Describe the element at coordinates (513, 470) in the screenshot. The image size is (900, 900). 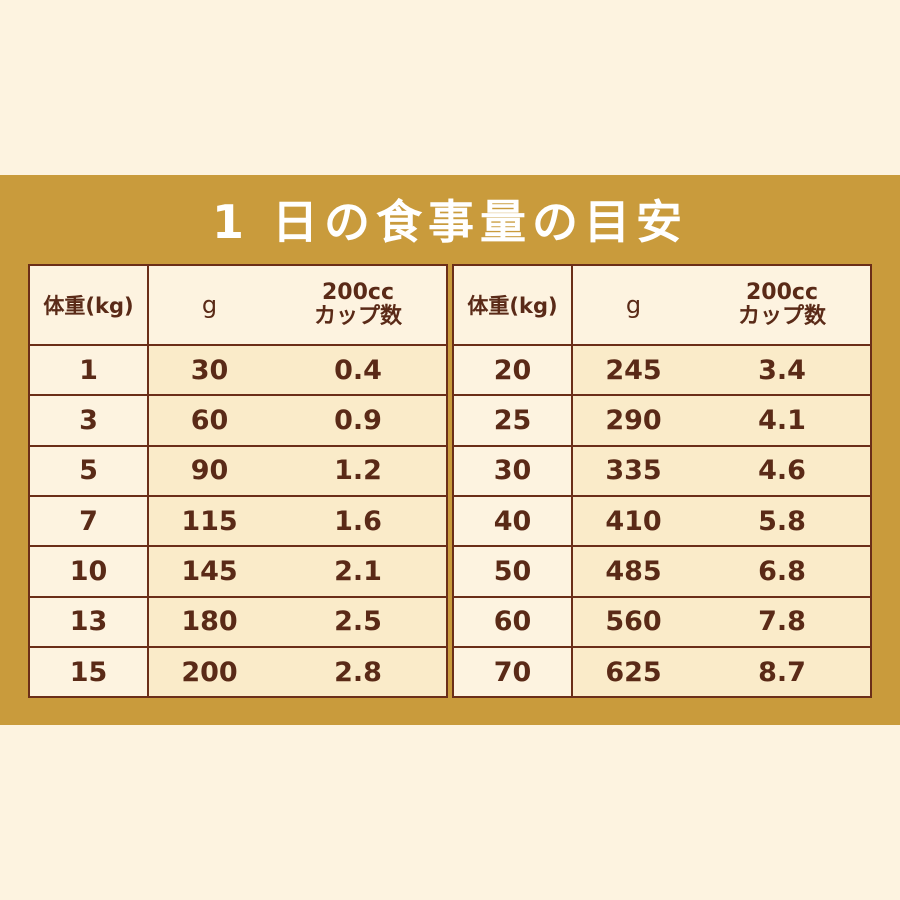
I see `weight-cell: 30` at that location.